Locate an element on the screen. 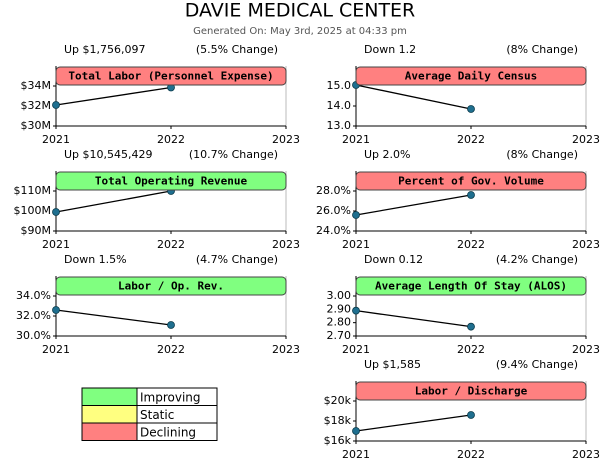 This screenshot has height=465, width=600. y-tick-label: 2.90 is located at coordinates (339, 308).